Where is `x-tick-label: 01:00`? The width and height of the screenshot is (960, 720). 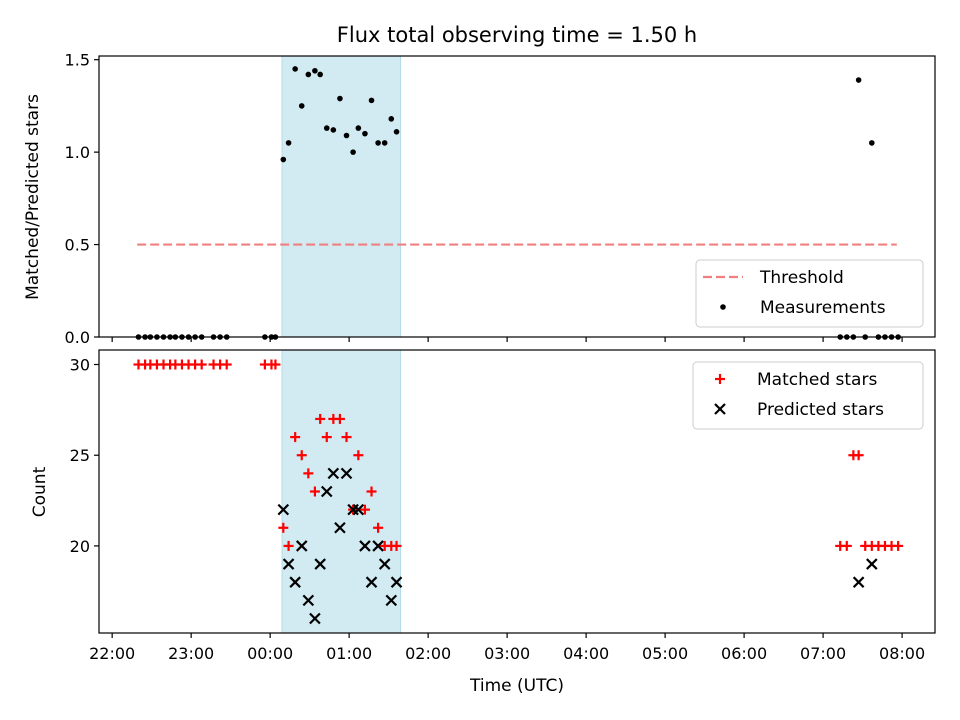
x-tick-label: 01:00 is located at coordinates (349, 653).